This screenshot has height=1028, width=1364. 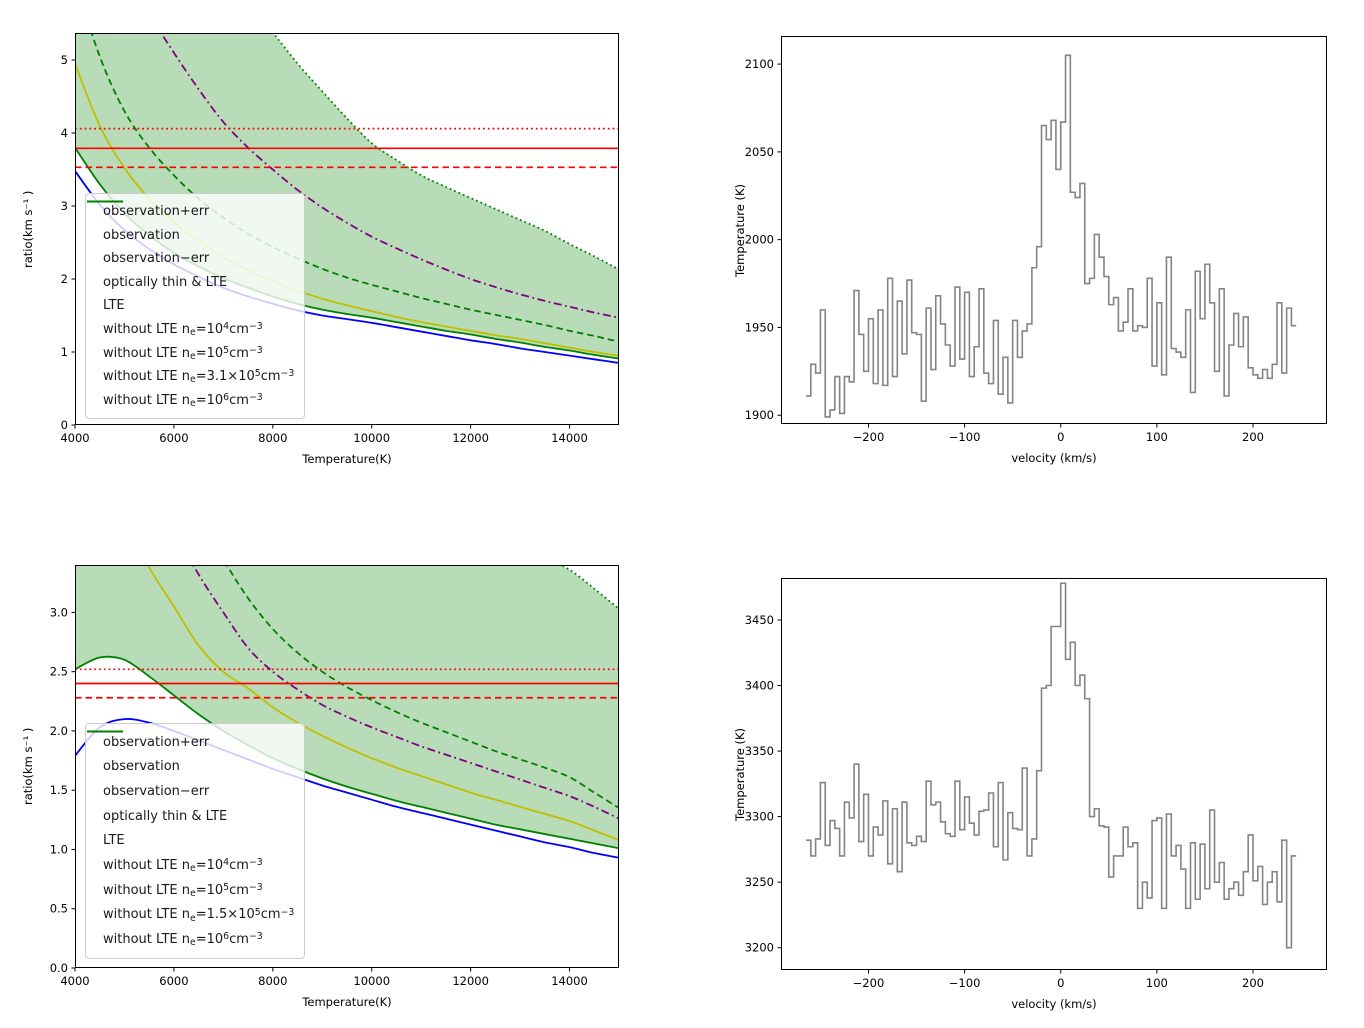 I want to click on x-tick-label: 4000, so click(x=74, y=981).